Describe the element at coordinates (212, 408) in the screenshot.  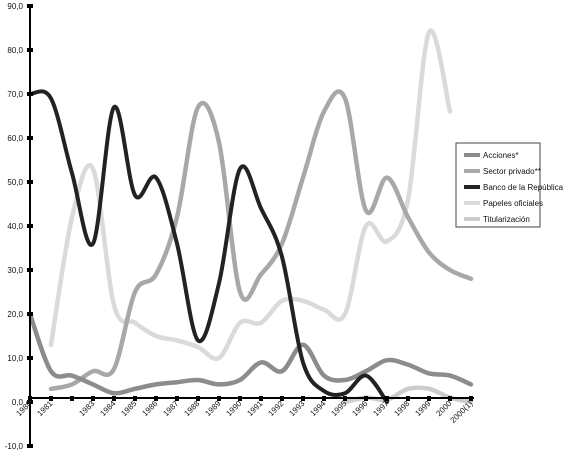
I see `x-tick-label: 1989` at that location.